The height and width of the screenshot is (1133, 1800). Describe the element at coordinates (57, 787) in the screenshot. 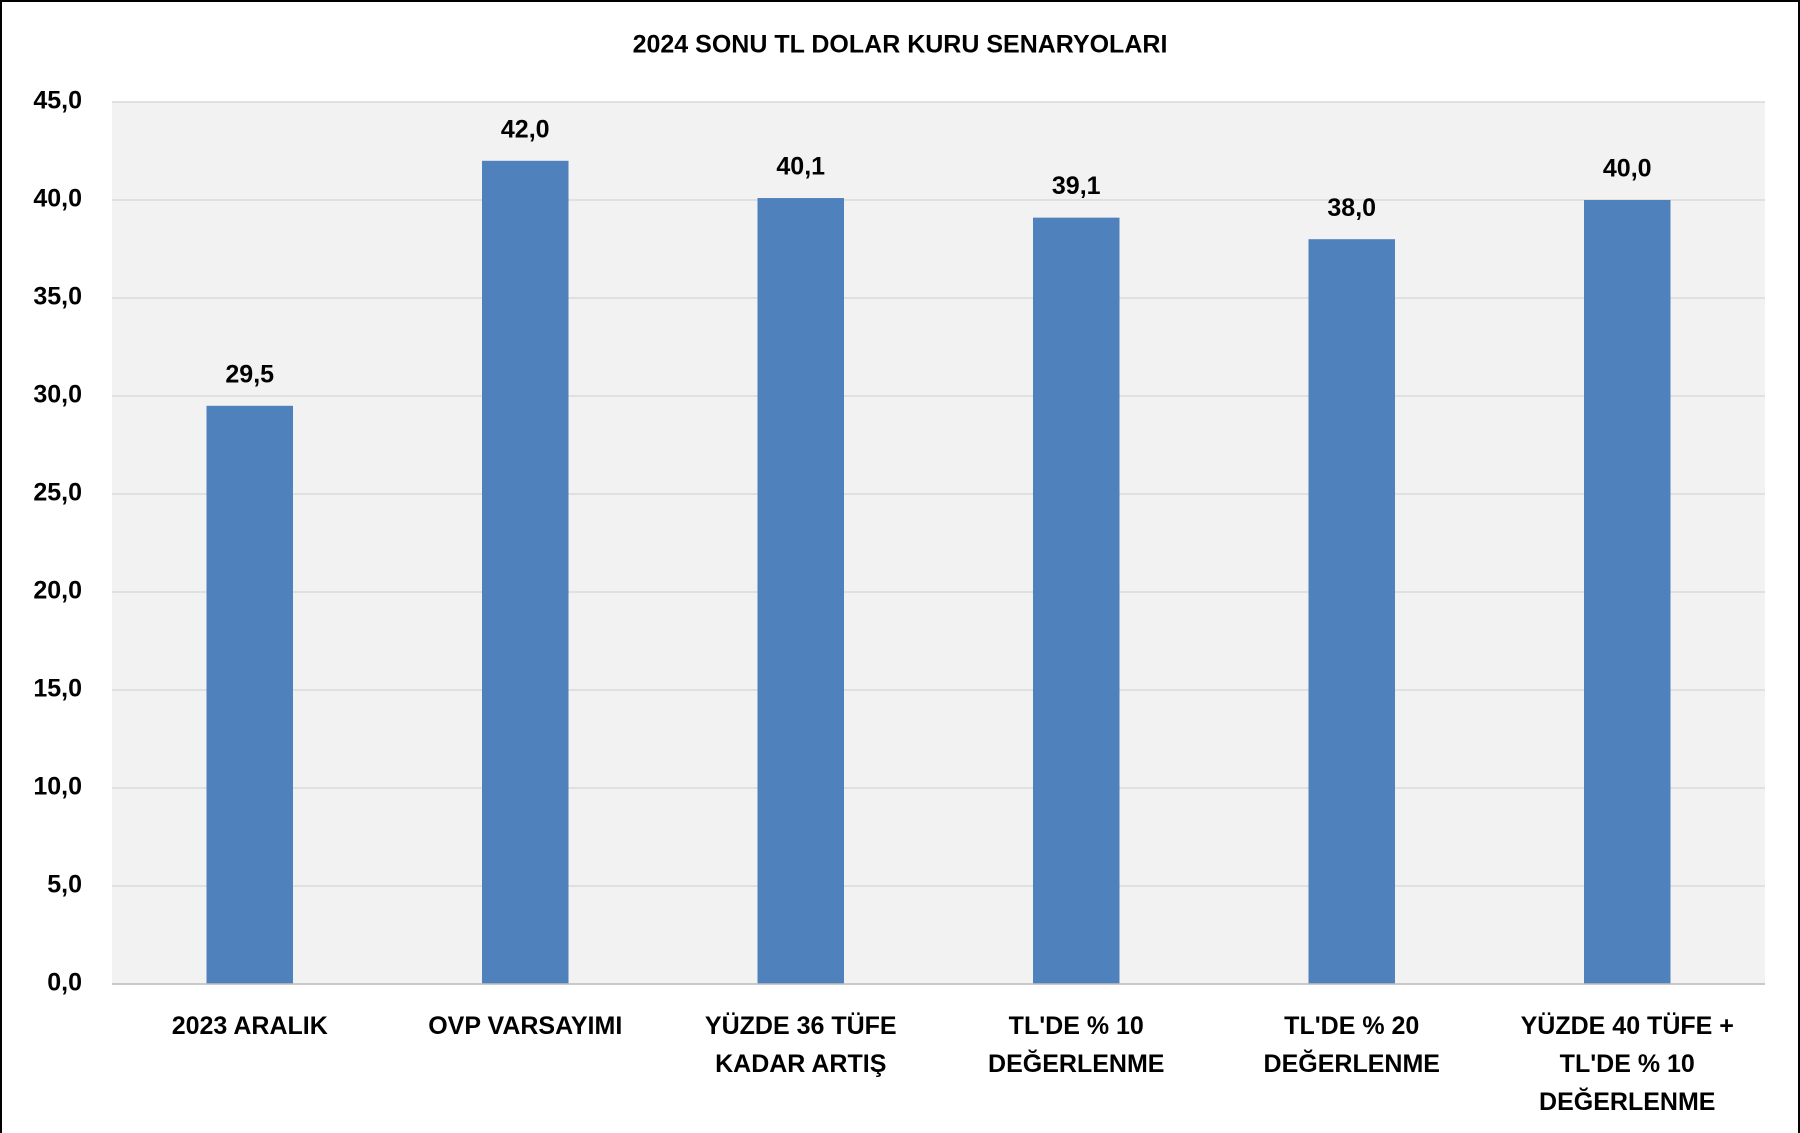

I see `y-tick-label: 10,0` at that location.